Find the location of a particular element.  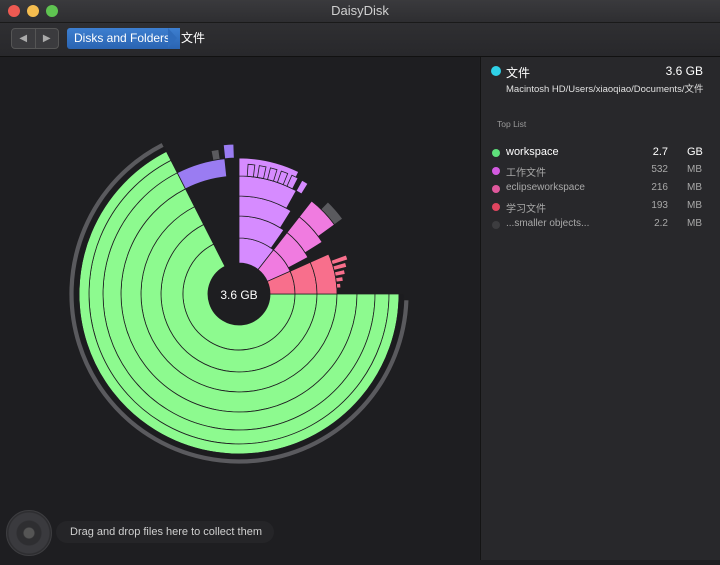

toolbar: ◀ ▶ Disks and Folders 文件 is located at coordinates (360, 40).